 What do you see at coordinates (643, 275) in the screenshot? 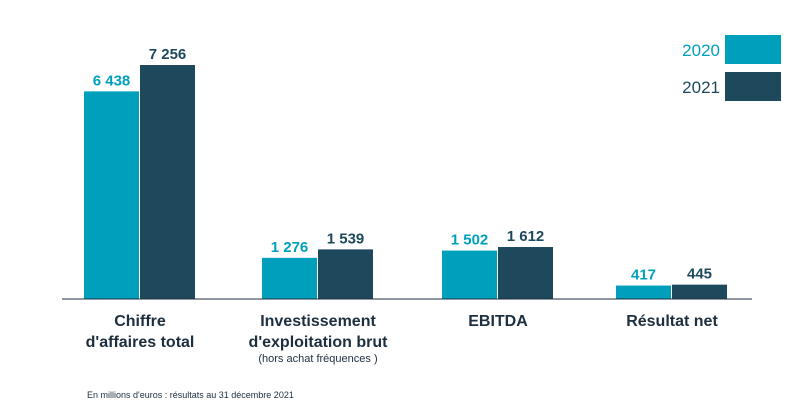
I see `value-label-2020-3: 417` at bounding box center [643, 275].